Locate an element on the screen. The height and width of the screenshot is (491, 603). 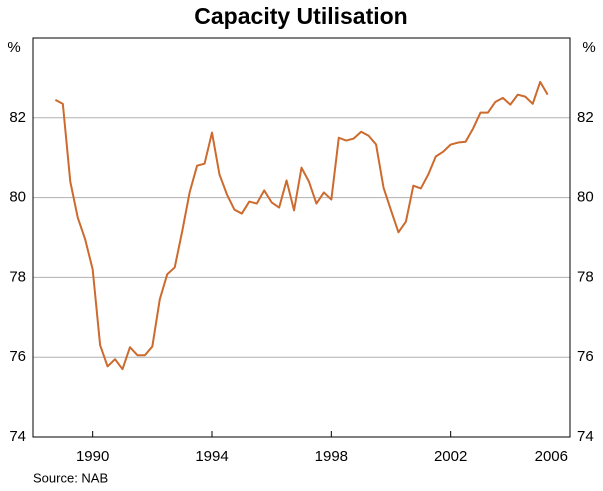
y2-tick-label: 78 is located at coordinates (585, 276).